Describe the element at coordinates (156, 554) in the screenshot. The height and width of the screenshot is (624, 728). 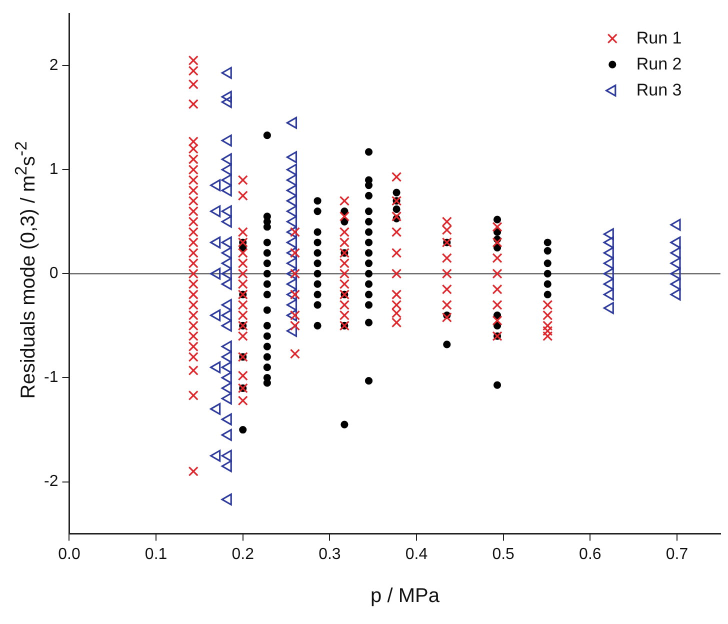
I see `x-tick-label: 0.1` at that location.